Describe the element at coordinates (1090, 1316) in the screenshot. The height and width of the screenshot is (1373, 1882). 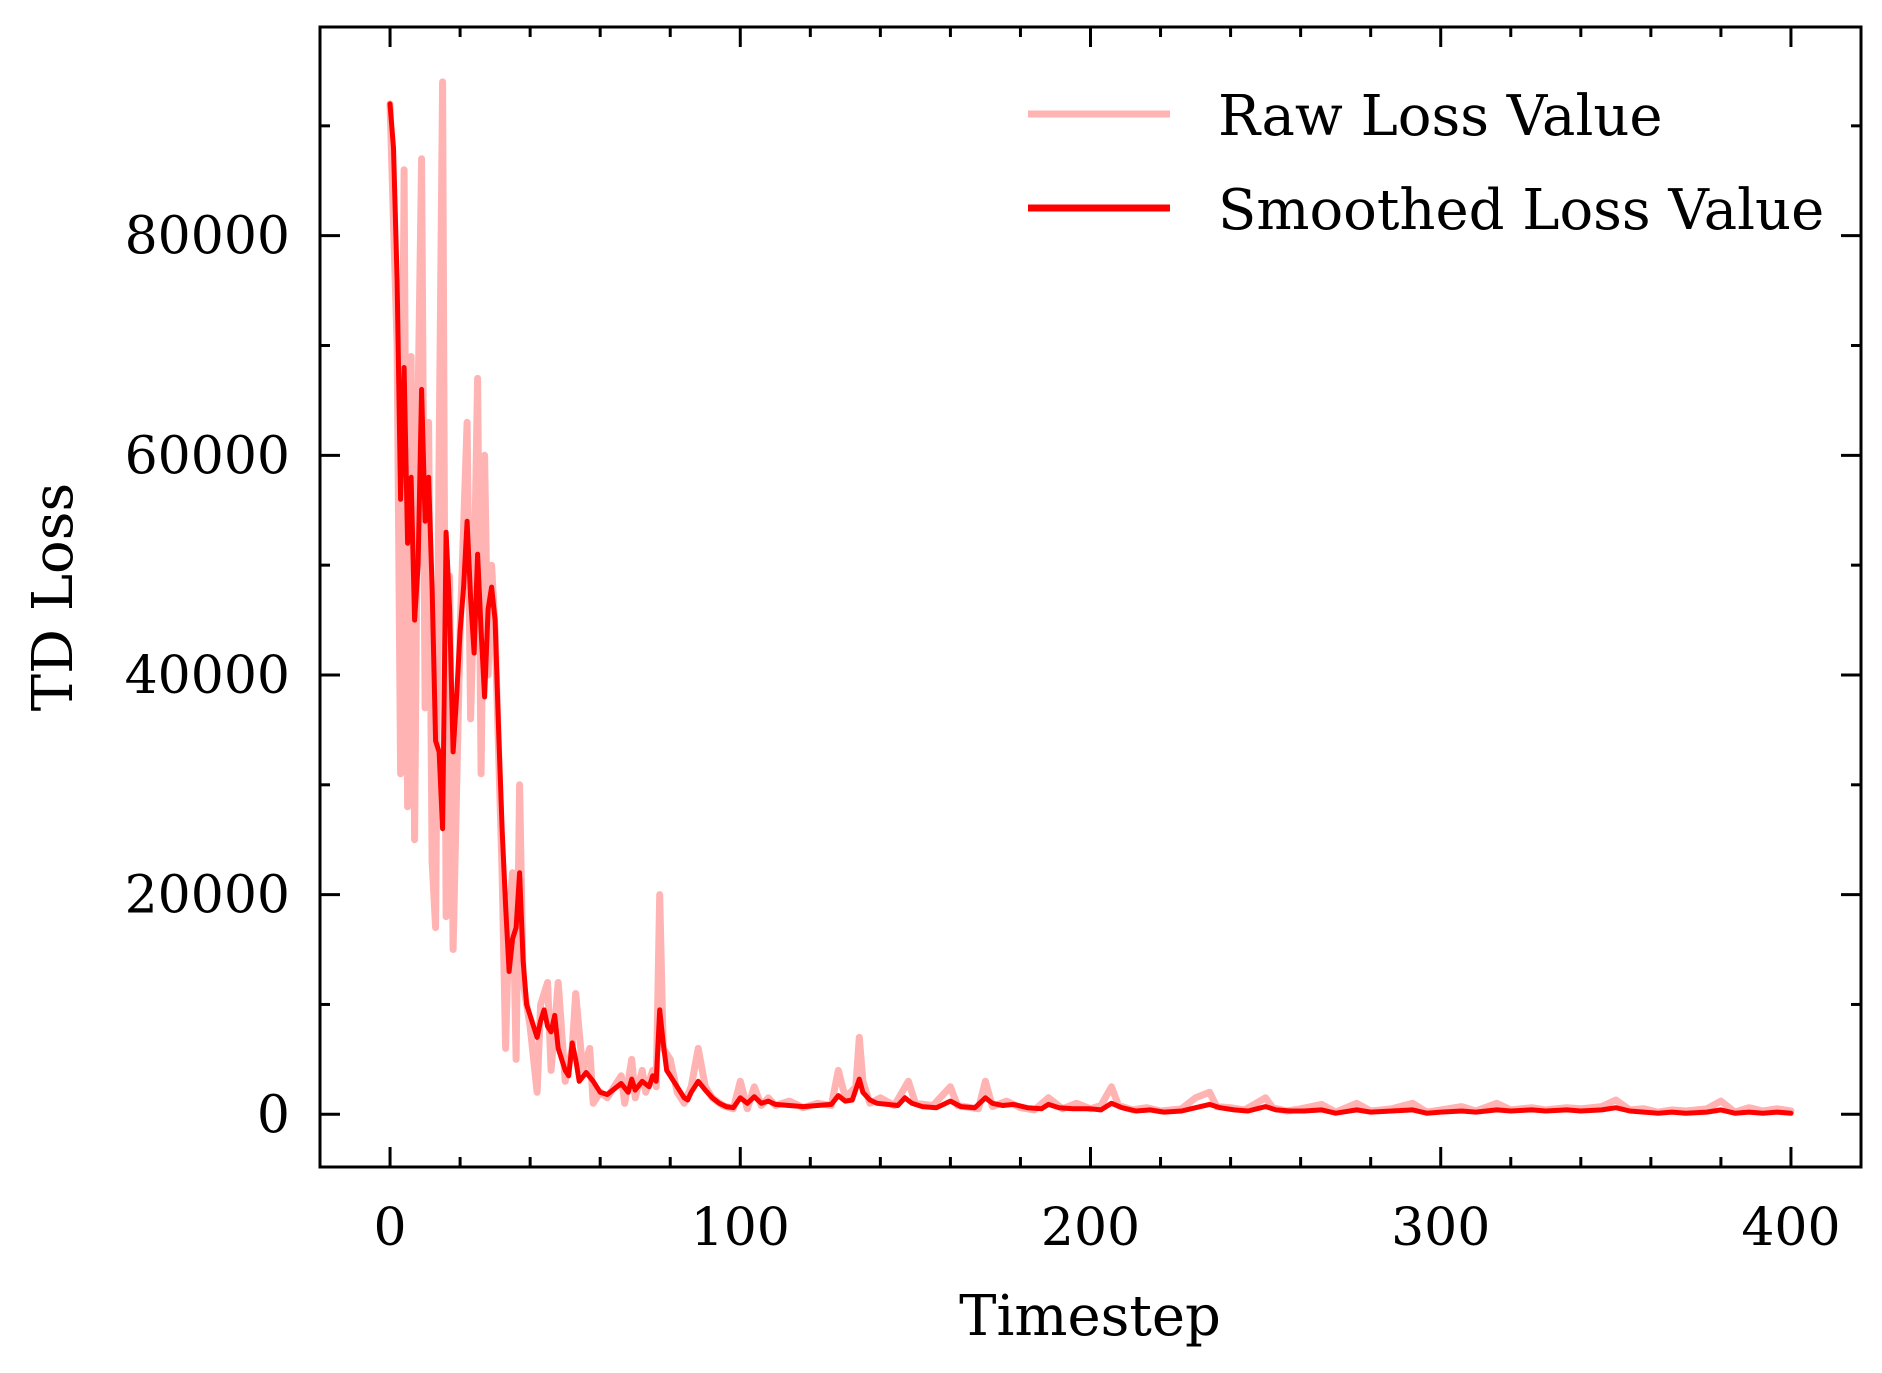
I see `x-axis-label: Timestep` at that location.